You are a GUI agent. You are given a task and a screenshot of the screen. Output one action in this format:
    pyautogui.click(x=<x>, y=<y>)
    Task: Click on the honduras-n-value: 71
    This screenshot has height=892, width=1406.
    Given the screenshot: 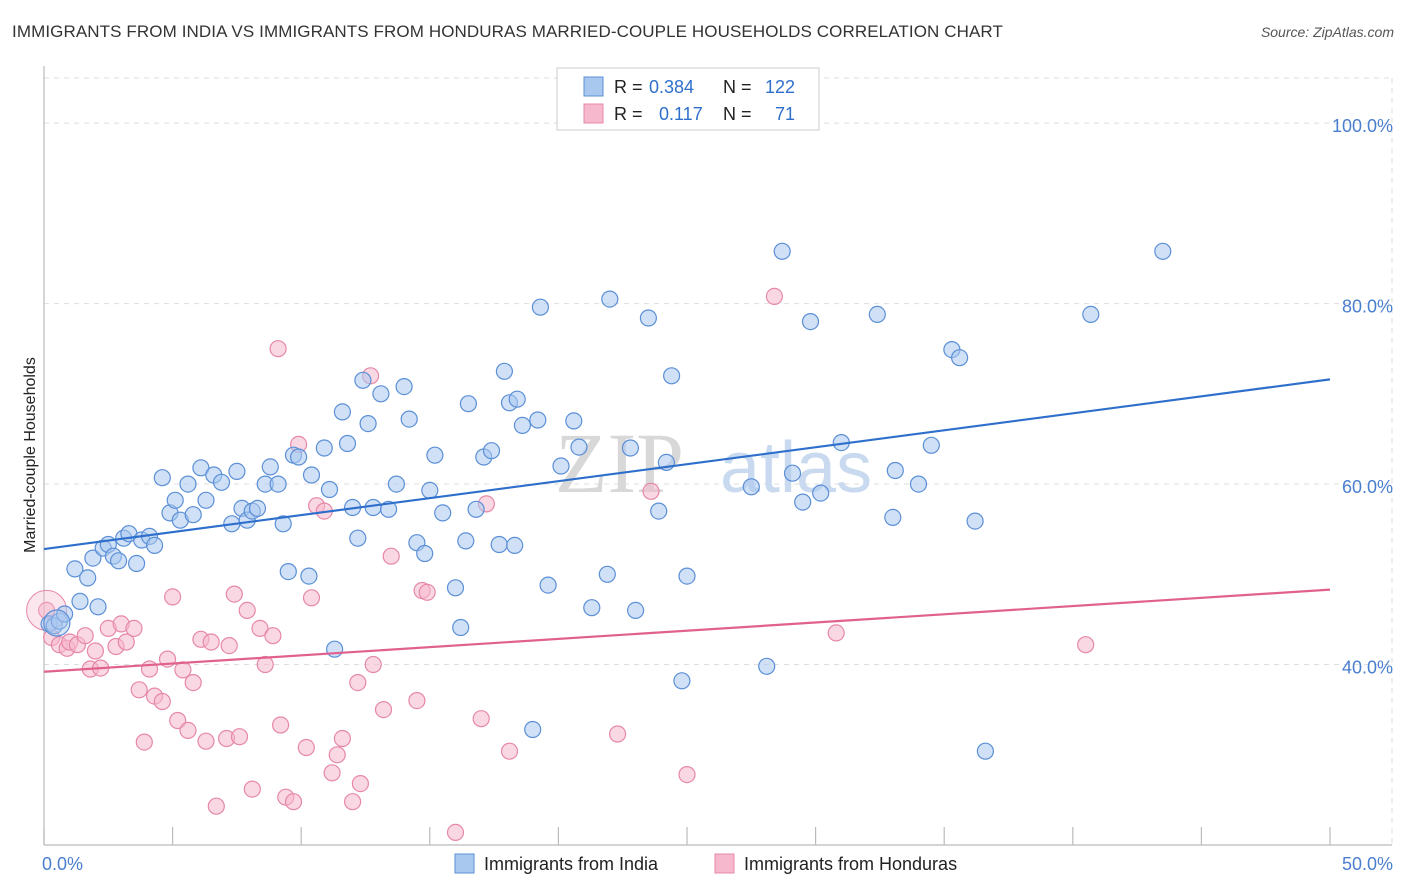 What is the action you would take?
    pyautogui.click(x=785, y=114)
    